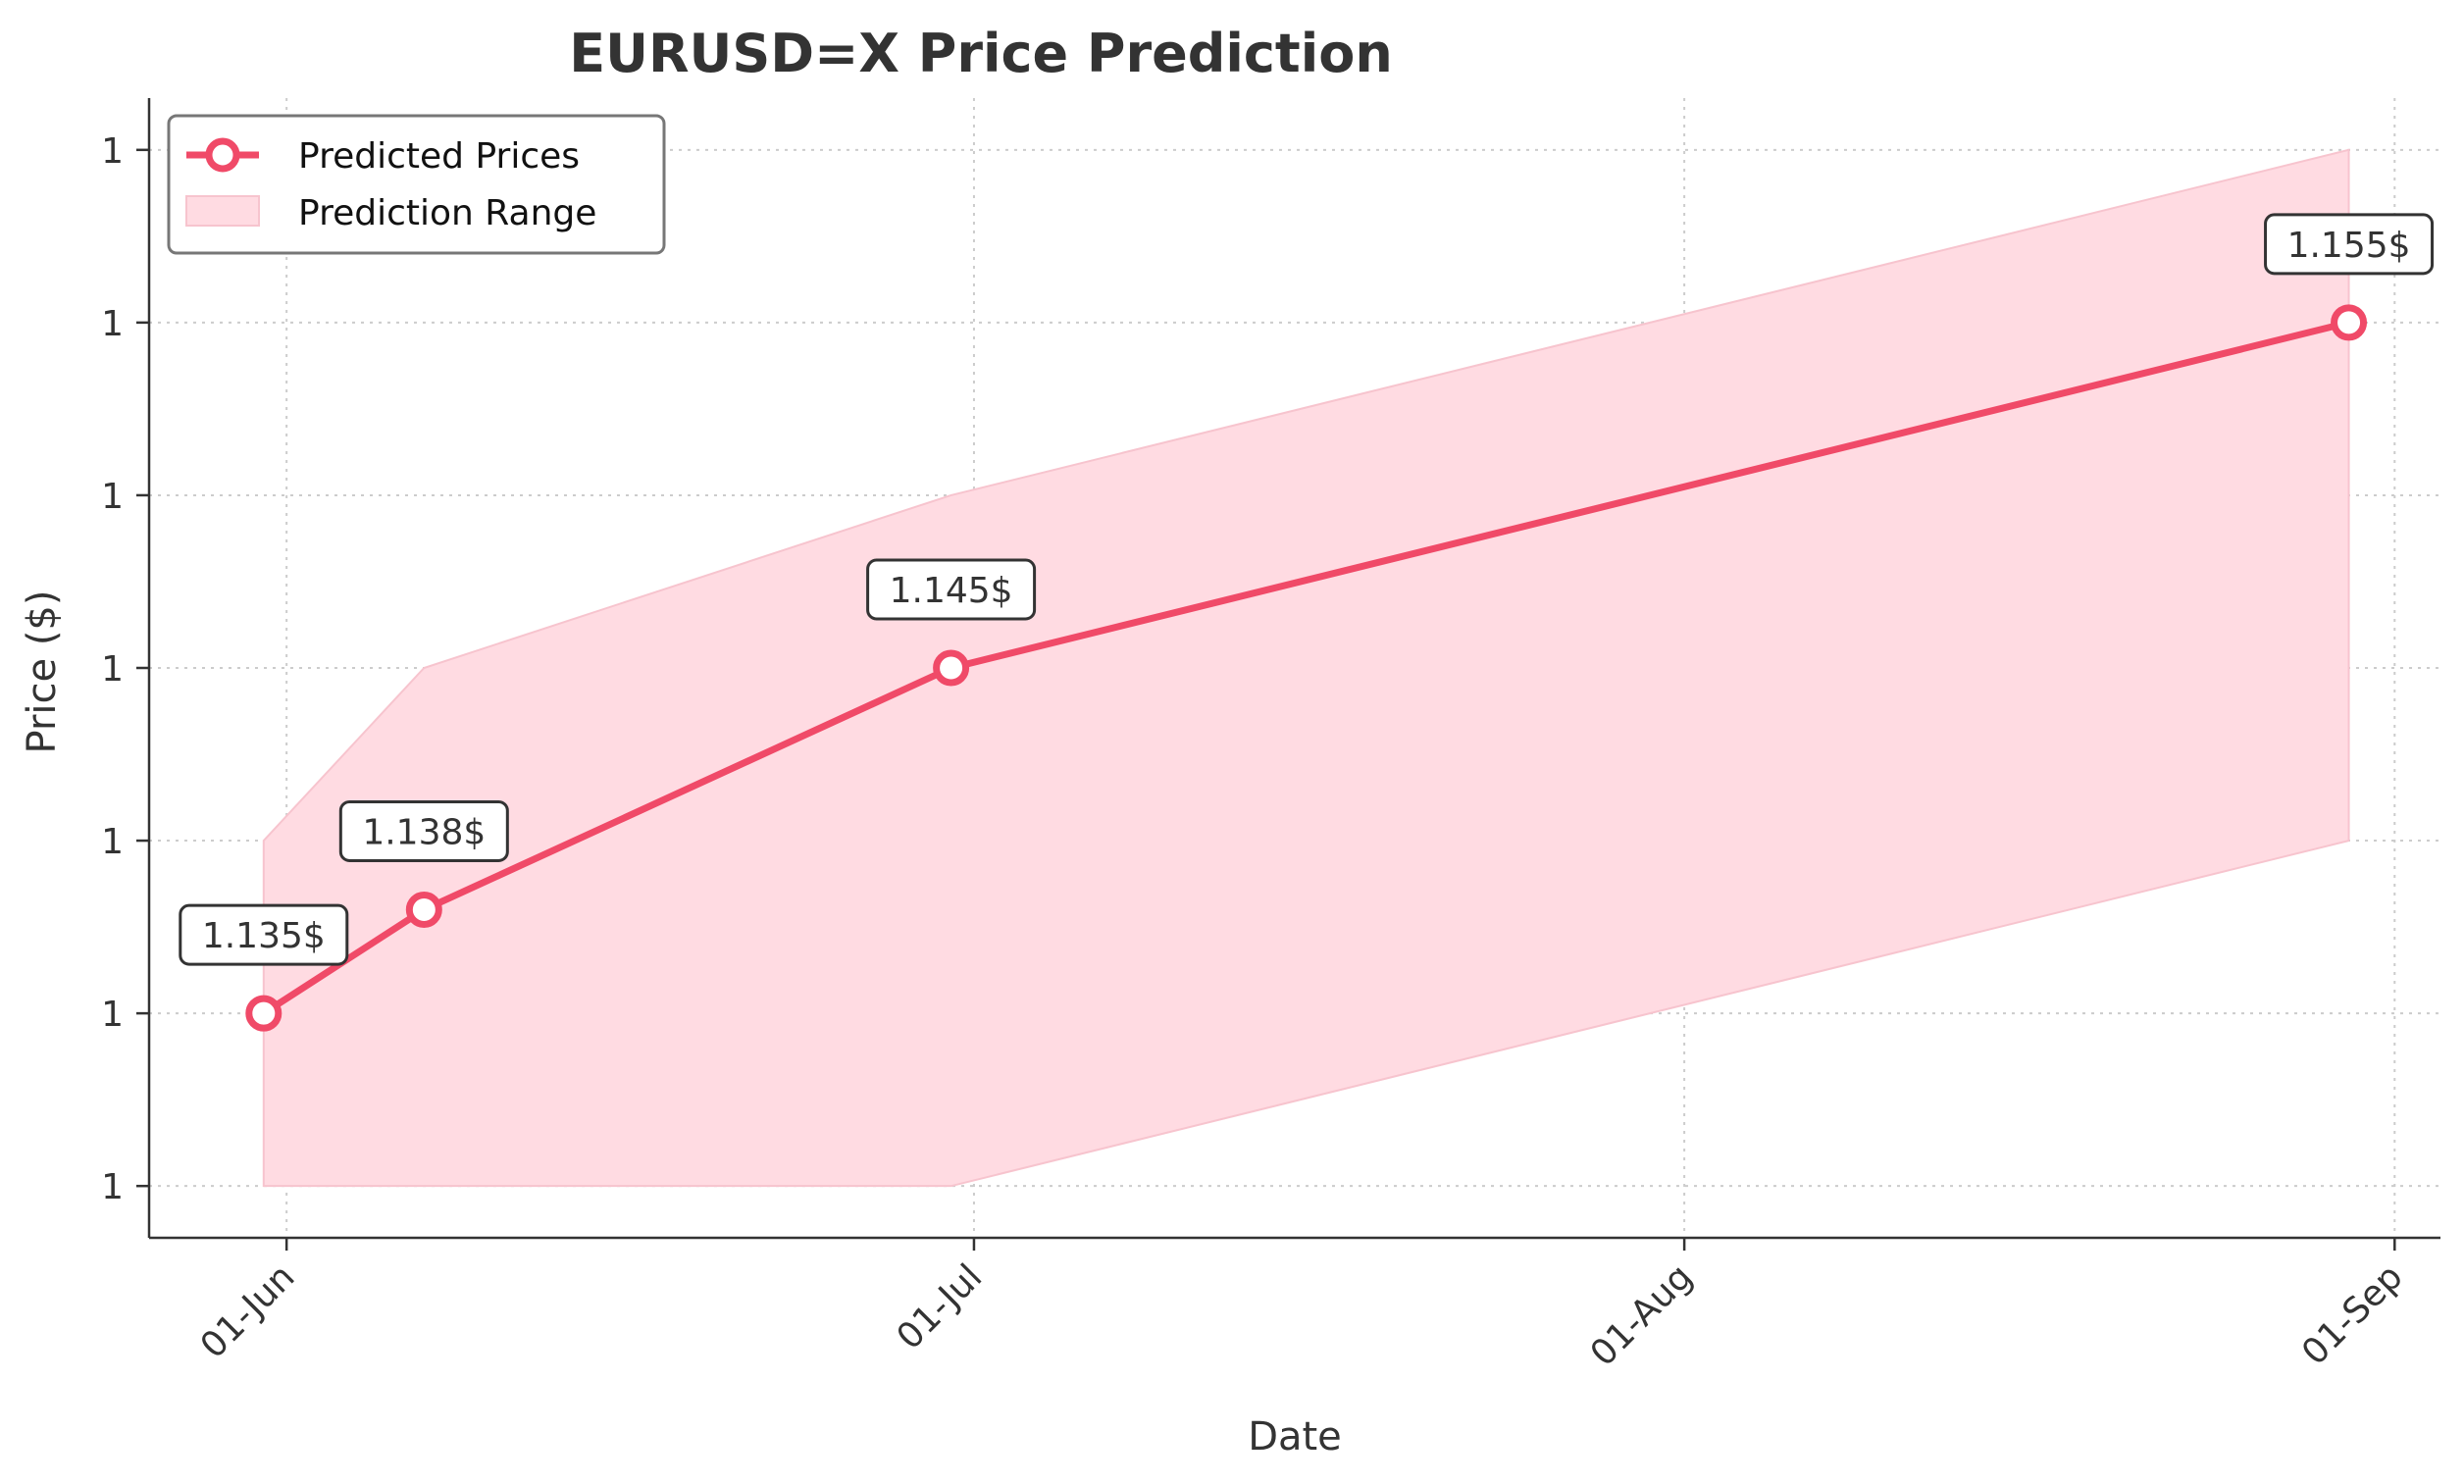  Describe the element at coordinates (447, 213) in the screenshot. I see `legend-label-prediction-range: Prediction Range` at that location.